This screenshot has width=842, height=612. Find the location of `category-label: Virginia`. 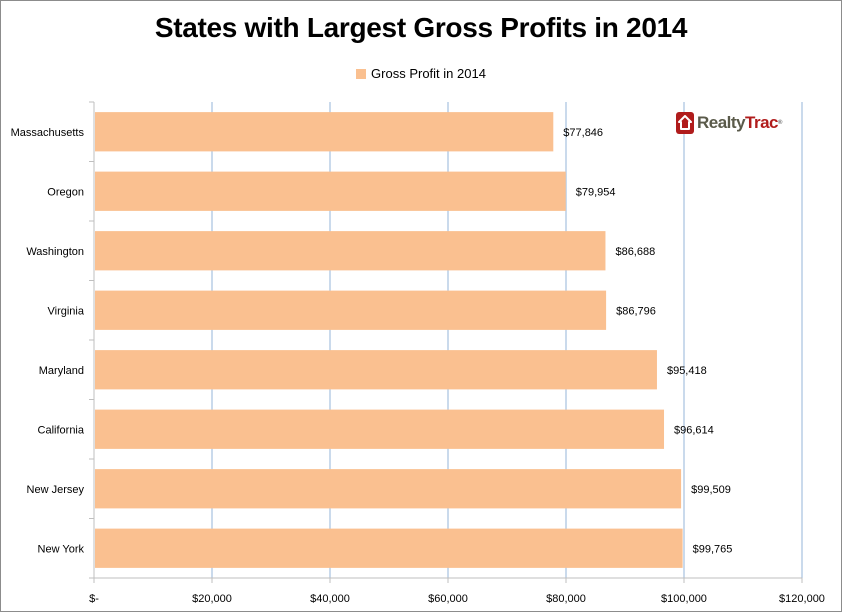

category-label: Virginia is located at coordinates (66, 311).